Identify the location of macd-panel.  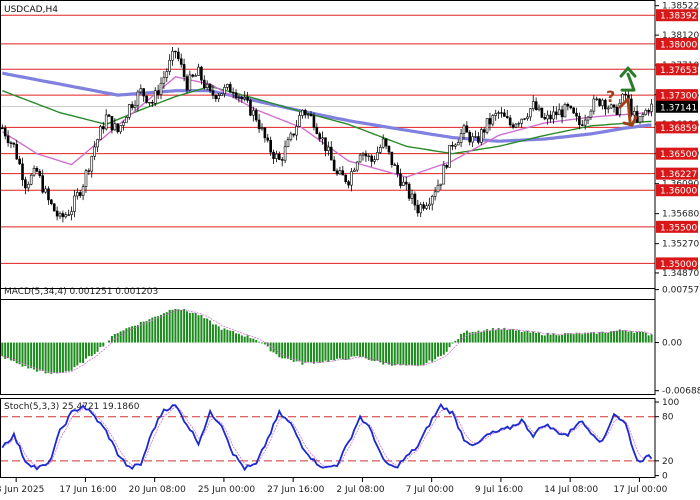
(327, 341).